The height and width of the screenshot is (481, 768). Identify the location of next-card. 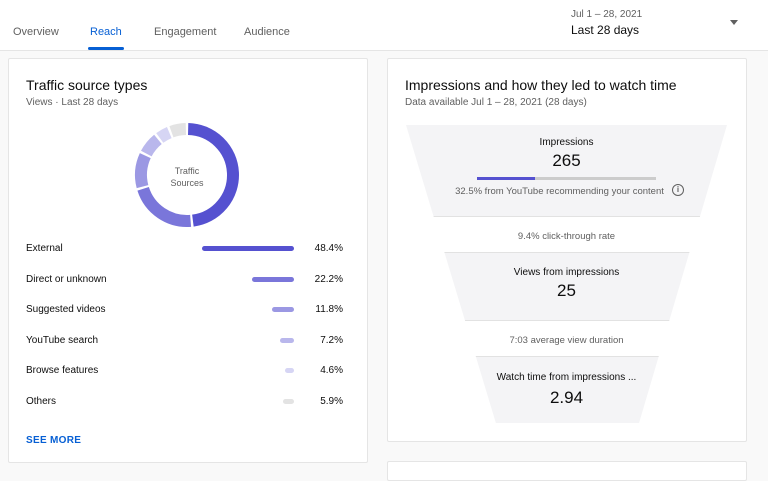
(567, 471).